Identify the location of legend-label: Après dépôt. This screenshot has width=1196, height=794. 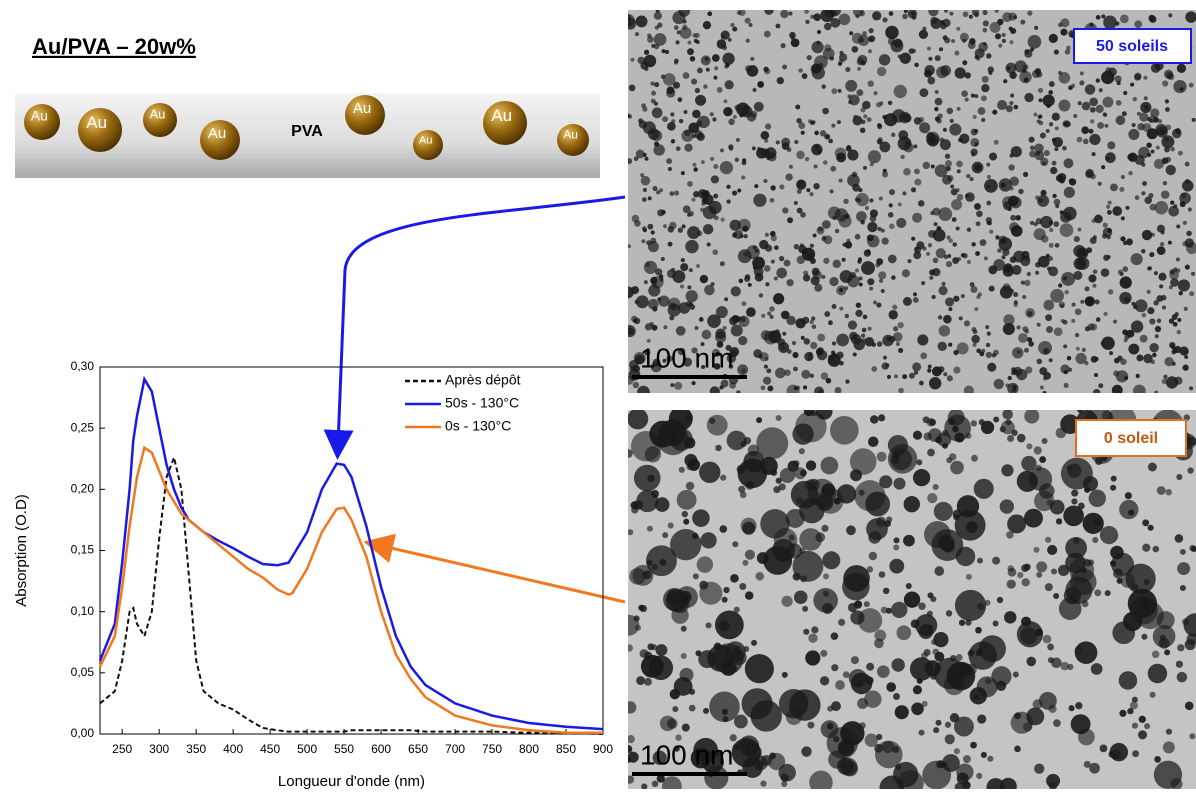
(483, 380).